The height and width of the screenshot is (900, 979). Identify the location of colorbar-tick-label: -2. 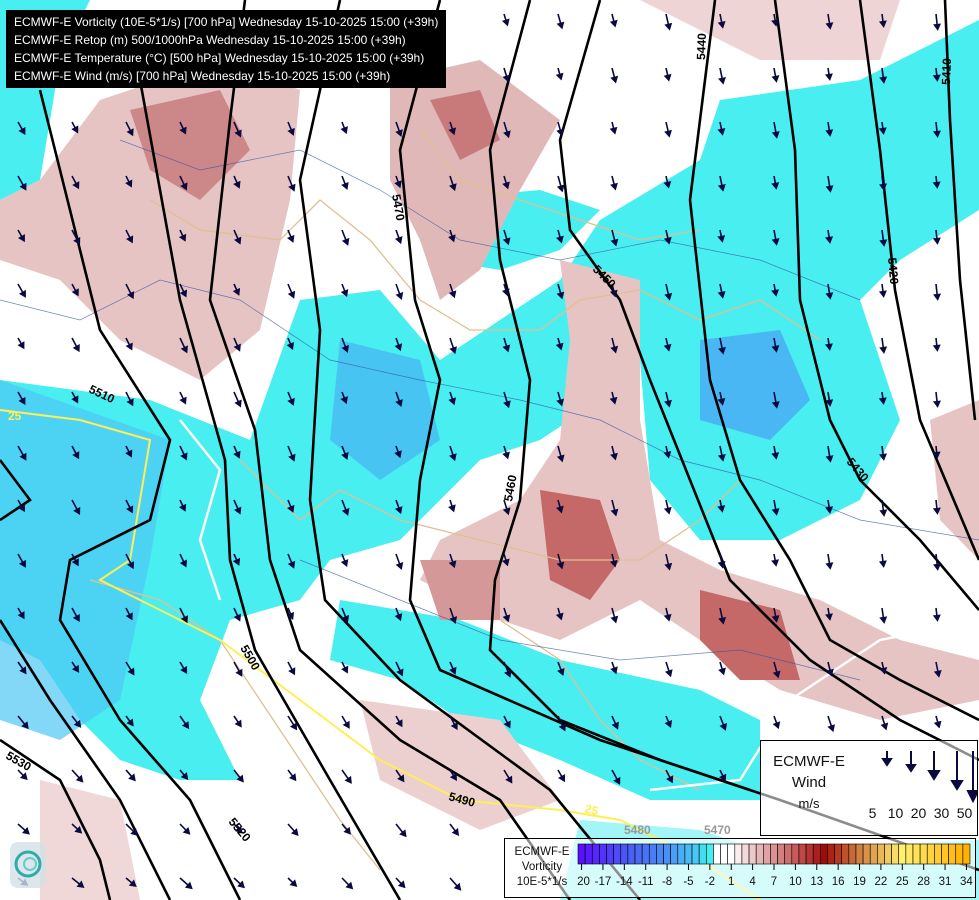
(710, 882).